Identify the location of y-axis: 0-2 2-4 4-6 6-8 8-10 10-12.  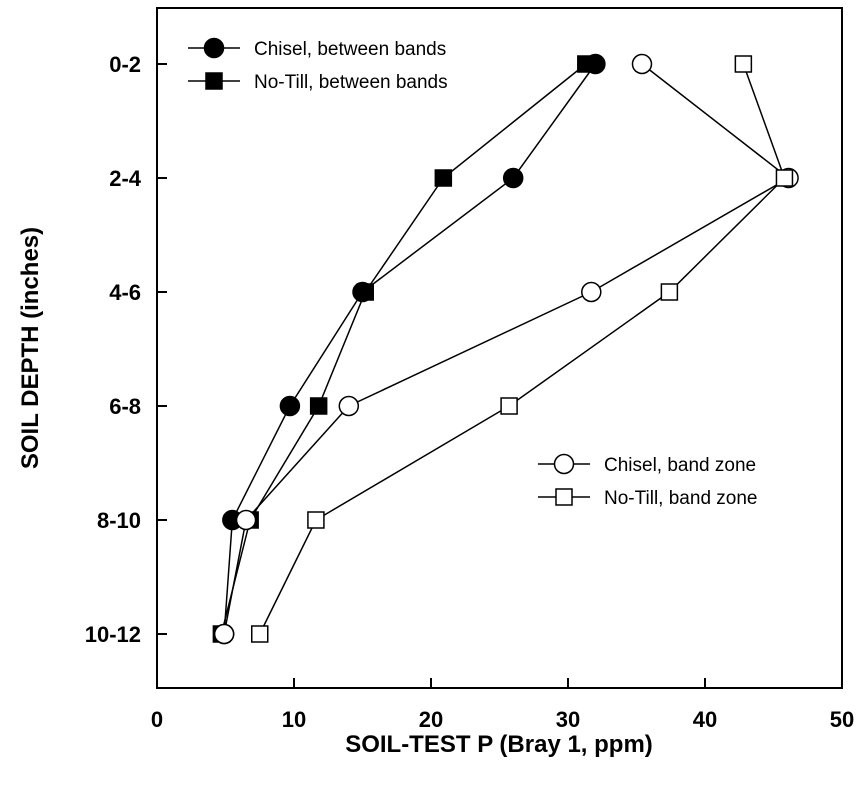
(126, 349).